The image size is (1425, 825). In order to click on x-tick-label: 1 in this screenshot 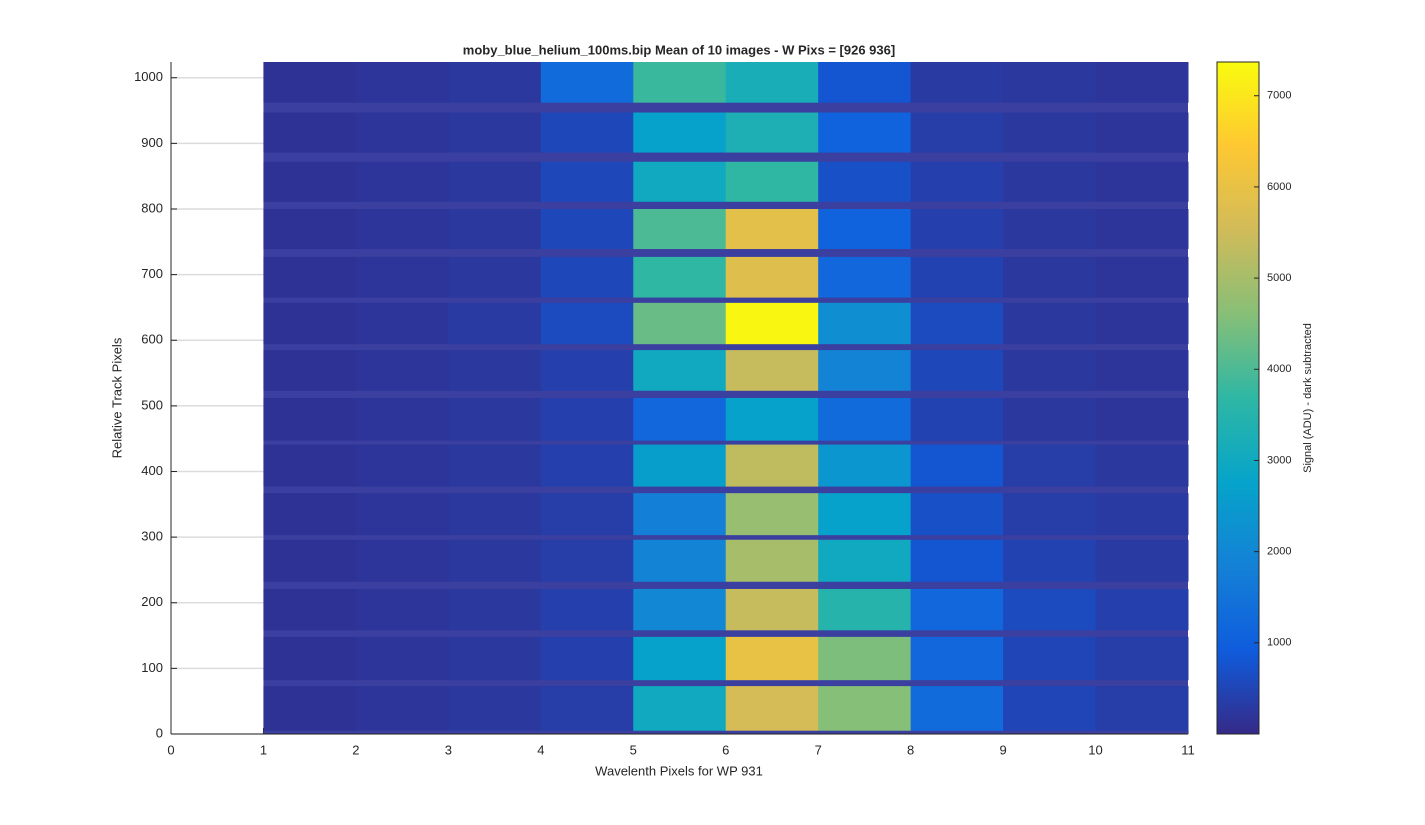, I will do `click(263, 749)`.